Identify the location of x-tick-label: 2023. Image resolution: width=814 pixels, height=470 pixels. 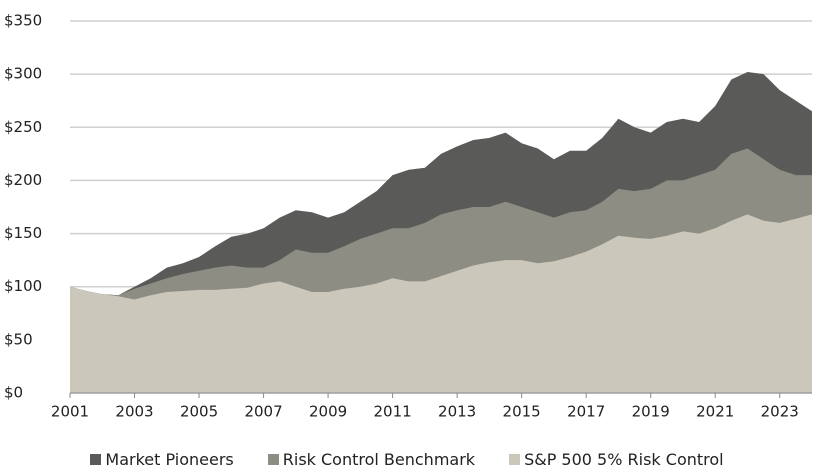
(780, 412).